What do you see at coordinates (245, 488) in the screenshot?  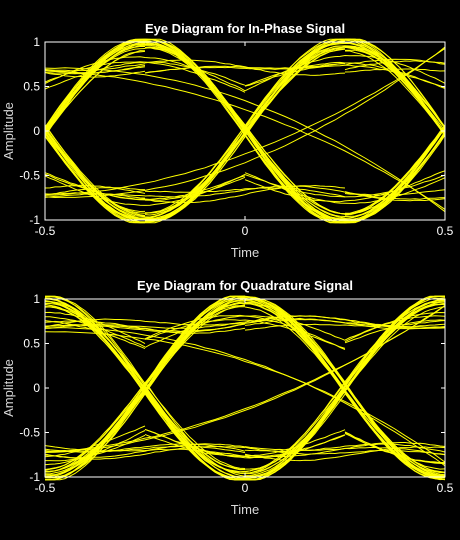 I see `x-tick-label: 0` at bounding box center [245, 488].